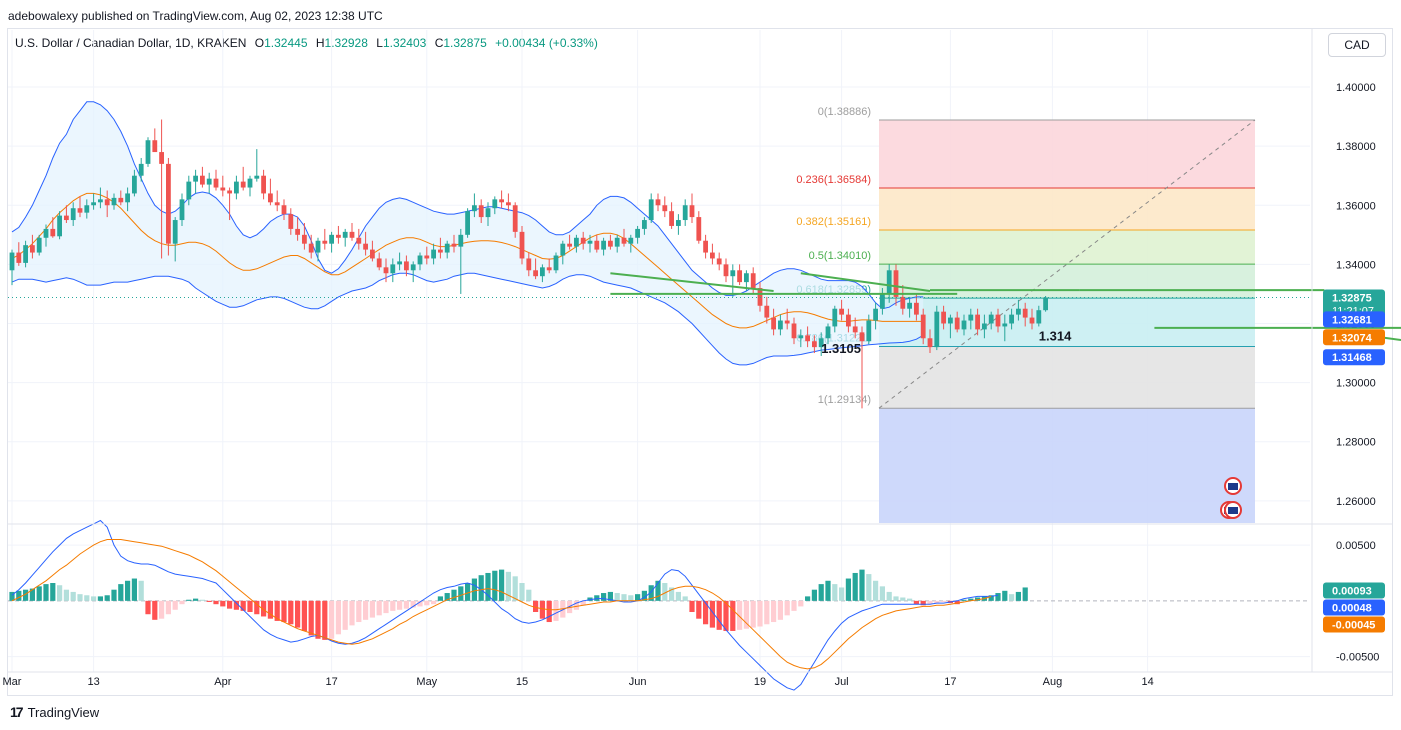  I want to click on high-value: 1.32928, so click(346, 43).